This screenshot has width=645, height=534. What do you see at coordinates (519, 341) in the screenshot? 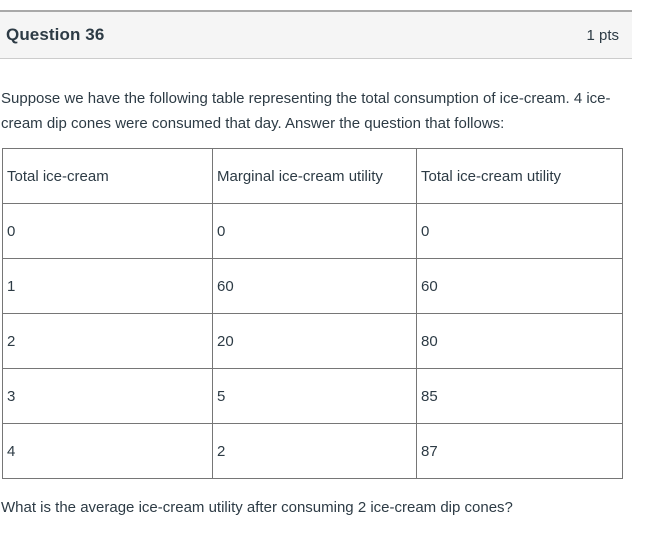
I see `table-cell: 80` at bounding box center [519, 341].